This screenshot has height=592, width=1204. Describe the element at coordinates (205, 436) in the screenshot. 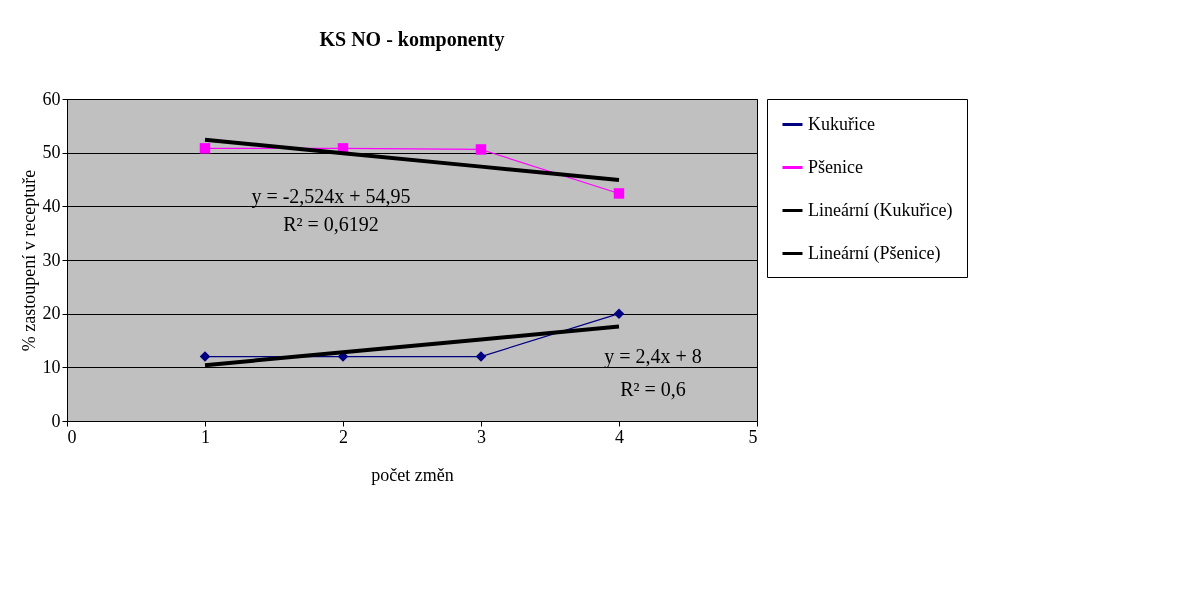

I see `x-tick-label: 1` at that location.